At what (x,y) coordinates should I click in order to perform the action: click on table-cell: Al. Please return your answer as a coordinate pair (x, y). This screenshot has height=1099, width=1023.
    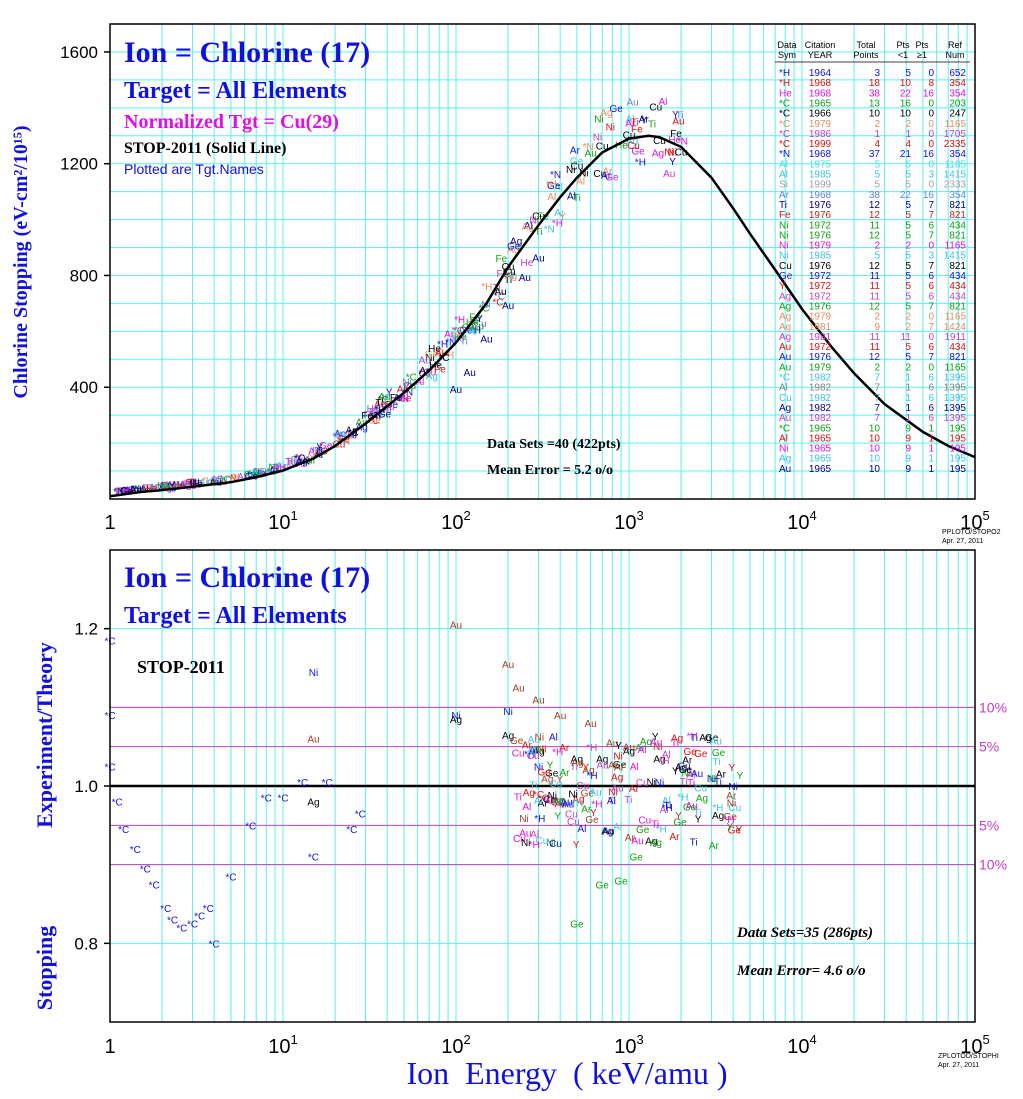
    Looking at the image, I should click on (783, 164).